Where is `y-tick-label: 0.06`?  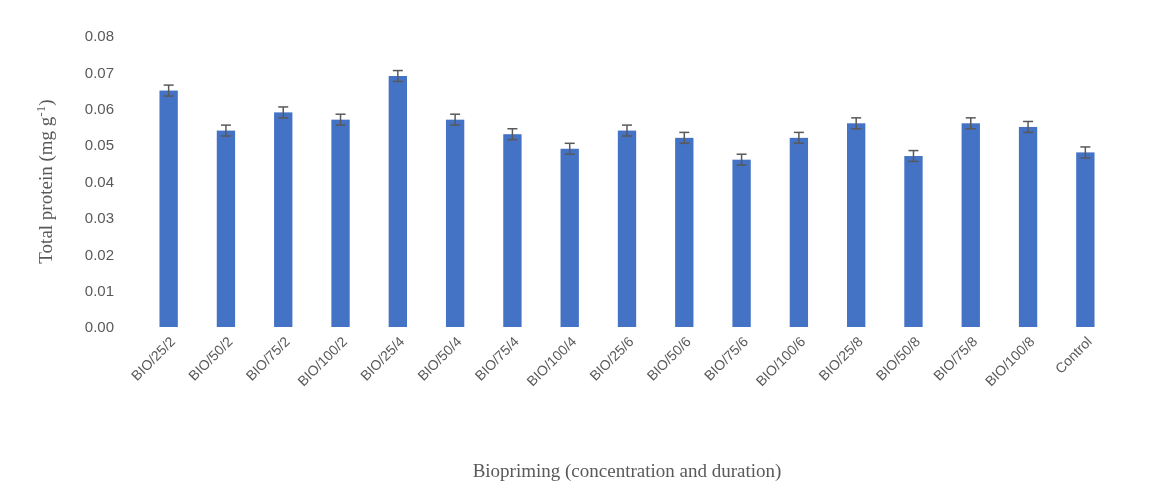
y-tick-label: 0.06 is located at coordinates (99, 108).